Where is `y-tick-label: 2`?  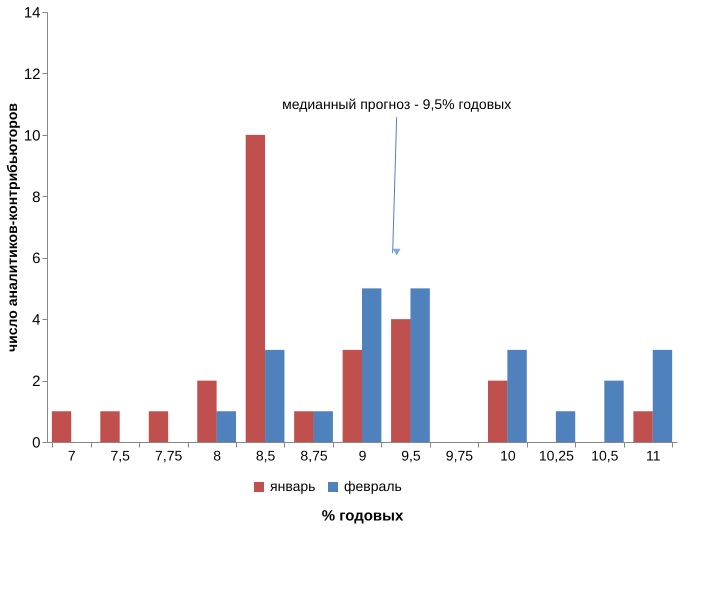 y-tick-label: 2 is located at coordinates (36, 381).